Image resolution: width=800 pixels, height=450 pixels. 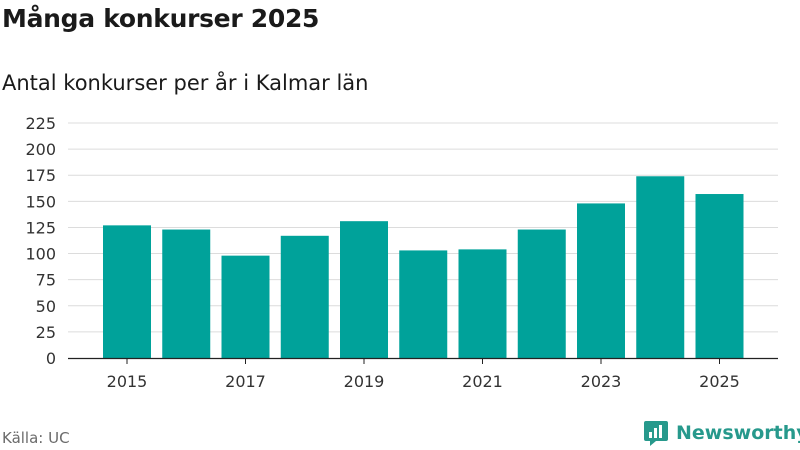 I want to click on y-tick-label: 0, so click(x=51, y=358).